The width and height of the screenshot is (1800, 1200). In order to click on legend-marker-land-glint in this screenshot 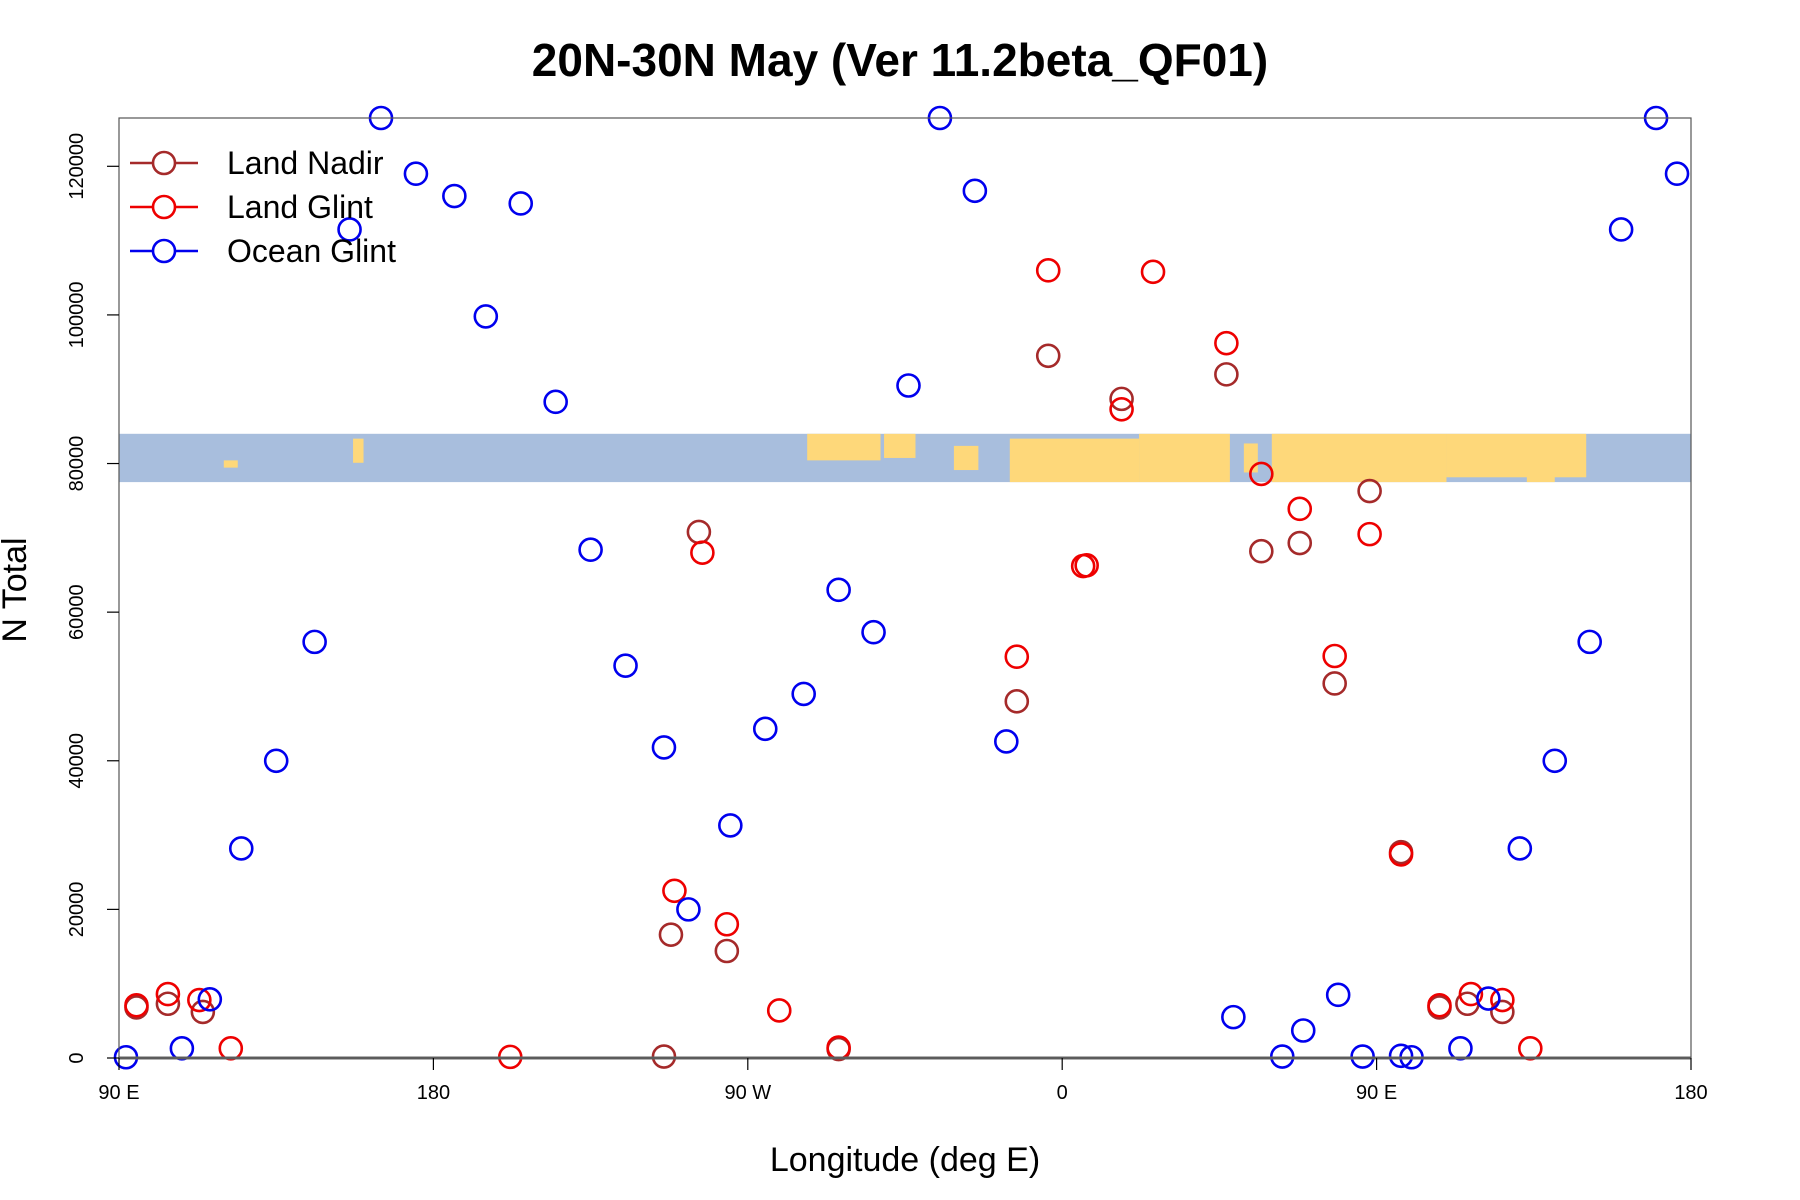, I will do `click(164, 207)`.